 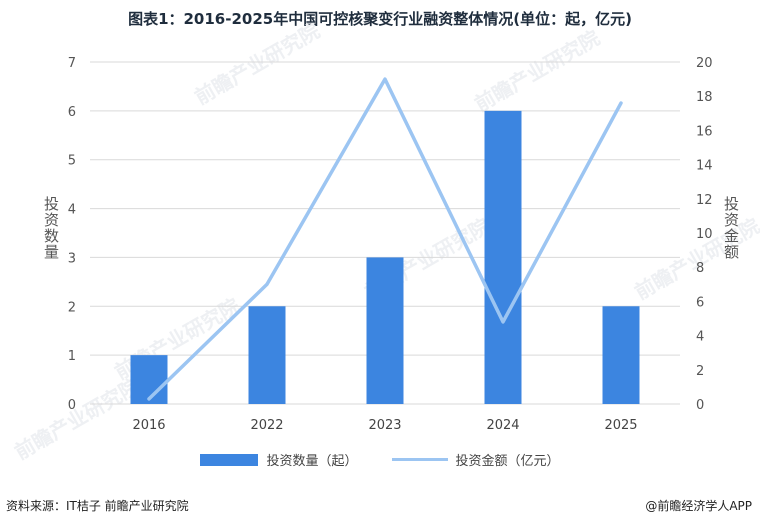 I want to click on right-tick-label: 16, so click(x=704, y=131).